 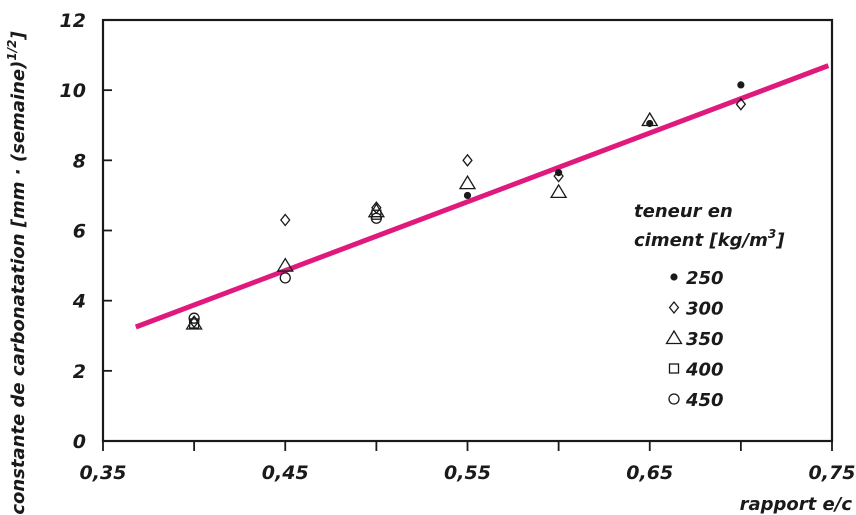 I want to click on legend: teneur en ciment [kg/m3] 250 300 350 400 450, so click(x=709, y=306).